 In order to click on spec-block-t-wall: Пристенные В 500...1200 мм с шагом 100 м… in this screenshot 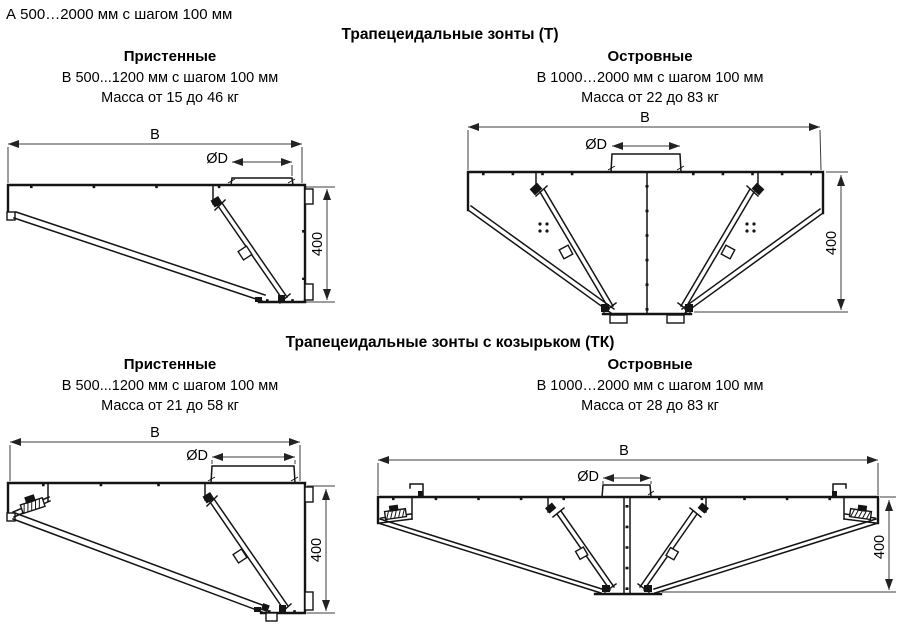, I will do `click(170, 77)`.